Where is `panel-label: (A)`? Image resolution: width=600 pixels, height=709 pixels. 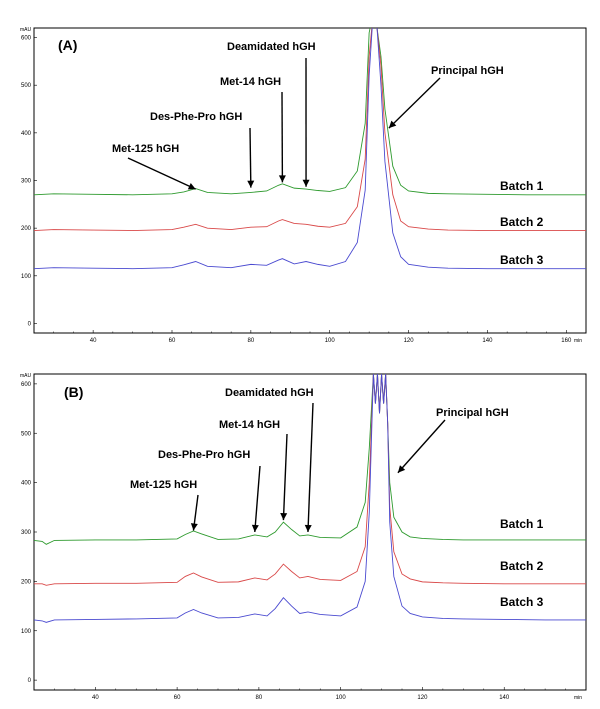
panel-label: (A) is located at coordinates (67, 45).